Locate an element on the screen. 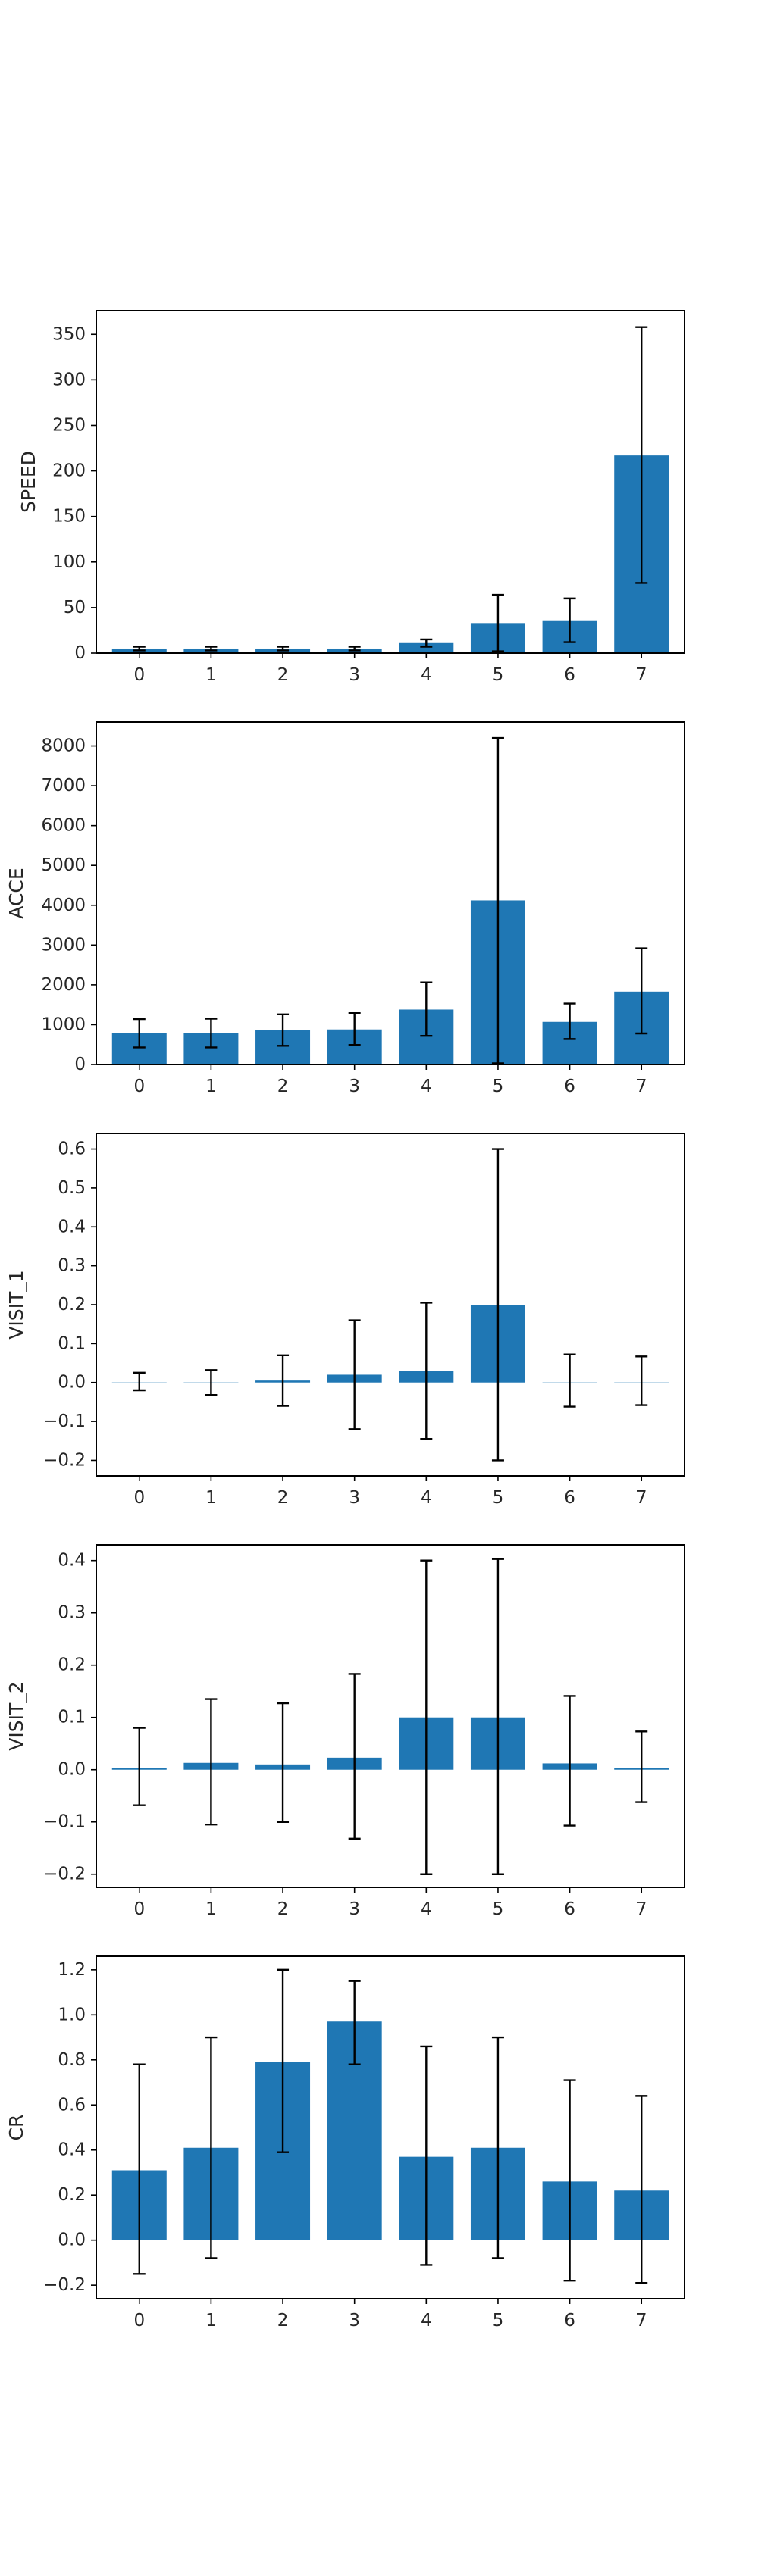 The height and width of the screenshot is (2576, 758). y-tick-label: 100 is located at coordinates (69, 562).